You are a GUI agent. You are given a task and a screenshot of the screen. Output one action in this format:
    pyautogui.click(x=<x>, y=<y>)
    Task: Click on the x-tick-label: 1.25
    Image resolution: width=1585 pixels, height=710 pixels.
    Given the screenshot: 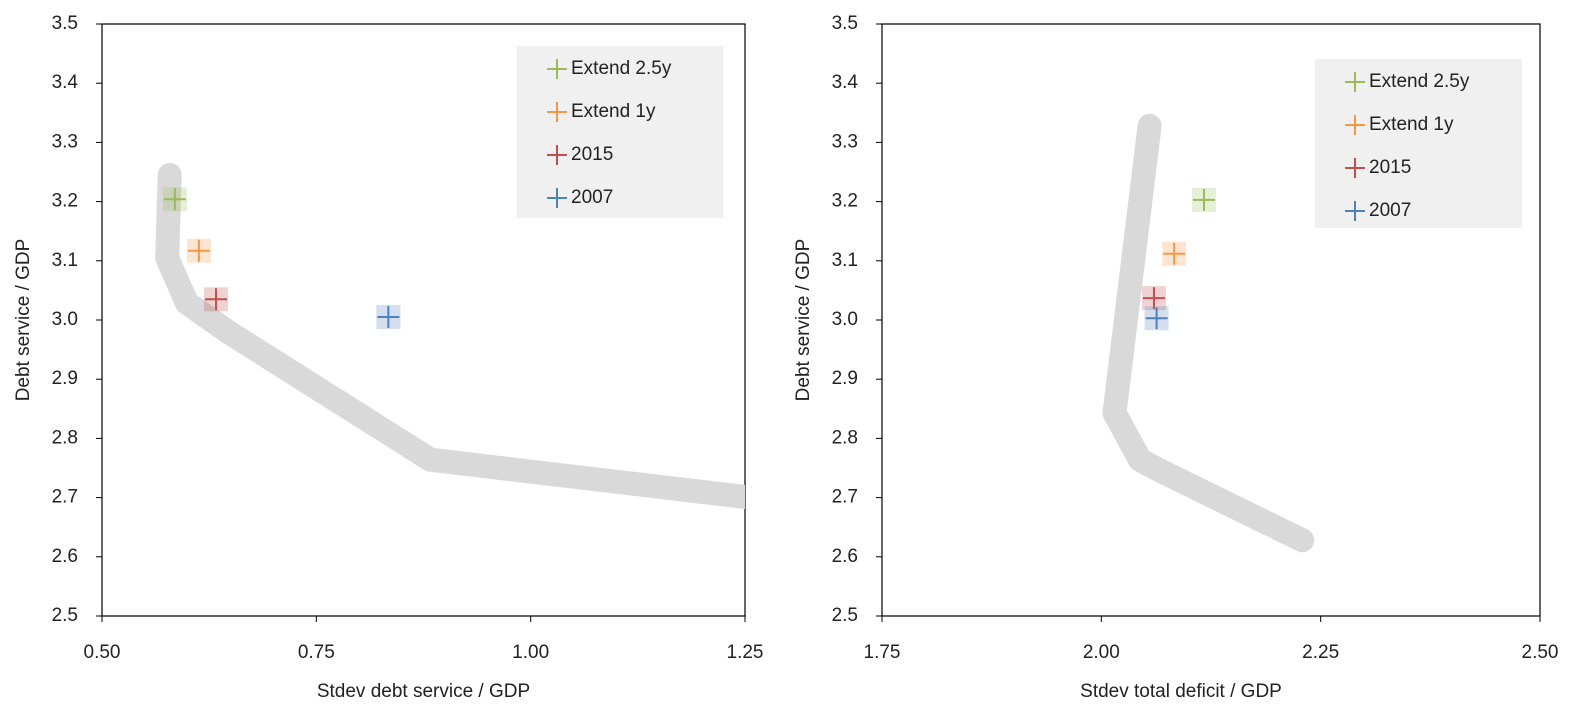 What is the action you would take?
    pyautogui.click(x=745, y=652)
    